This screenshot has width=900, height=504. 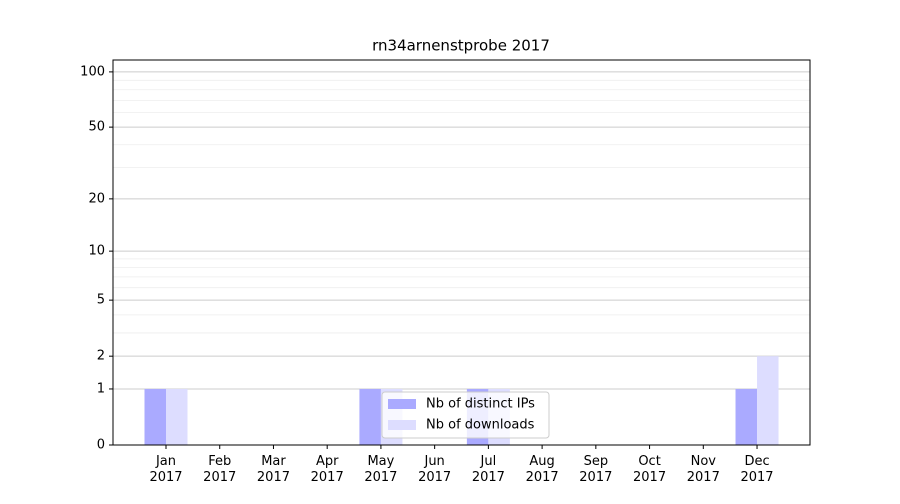 What do you see at coordinates (92, 71) in the screenshot?
I see `y-tick-label: 100` at bounding box center [92, 71].